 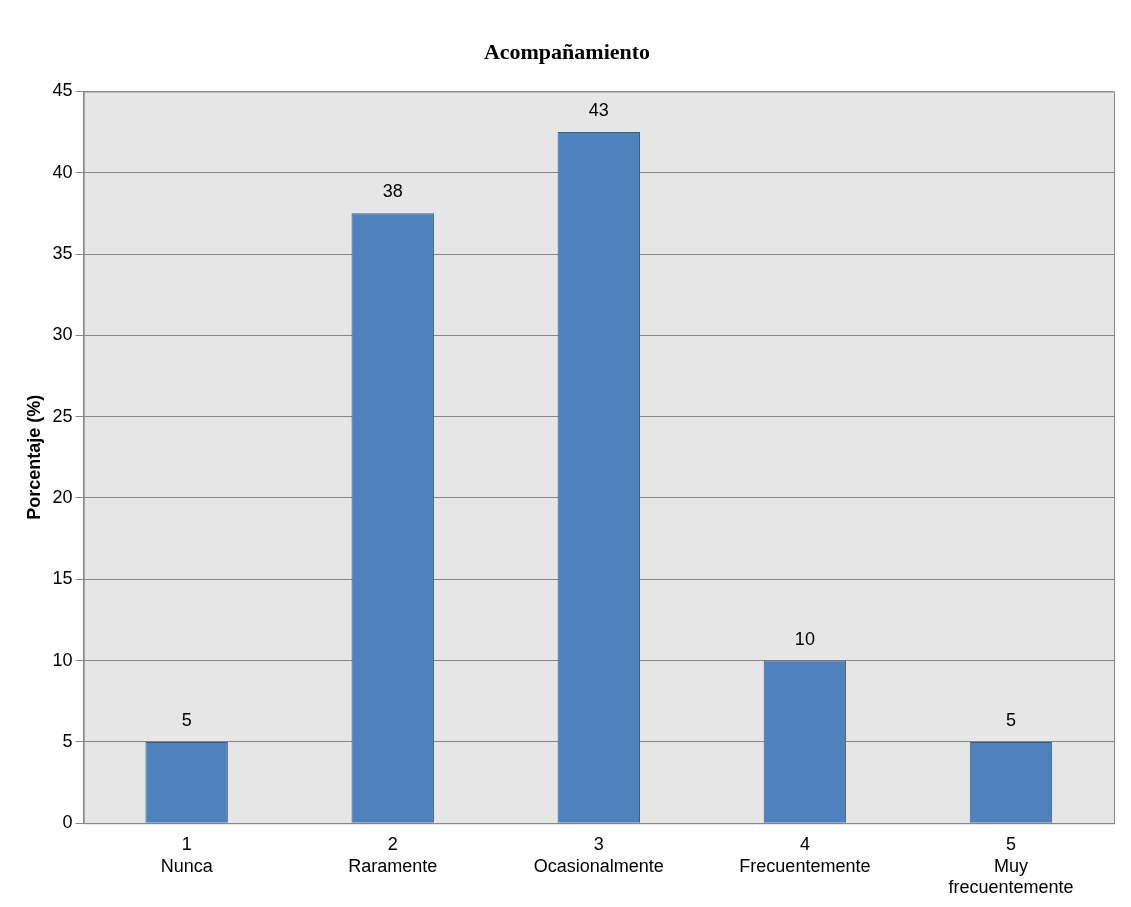 What do you see at coordinates (62, 334) in the screenshot?
I see `y-tick-label: 30` at bounding box center [62, 334].